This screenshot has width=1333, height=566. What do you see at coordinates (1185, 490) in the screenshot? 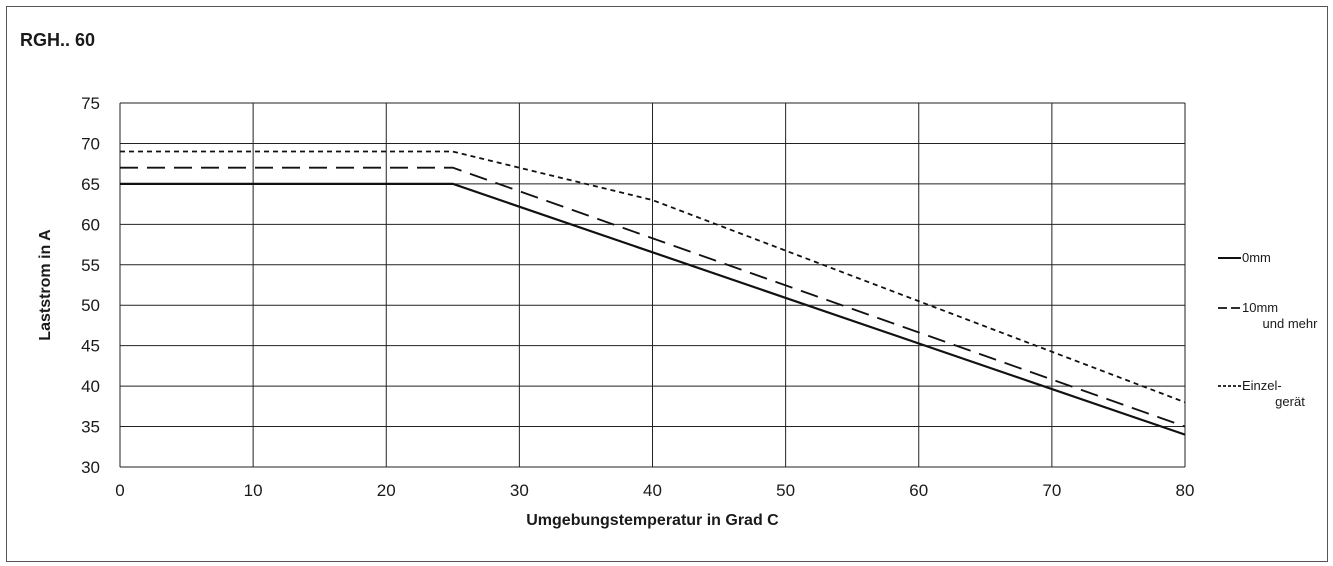
I see `x-tick-label: 80` at bounding box center [1185, 490].